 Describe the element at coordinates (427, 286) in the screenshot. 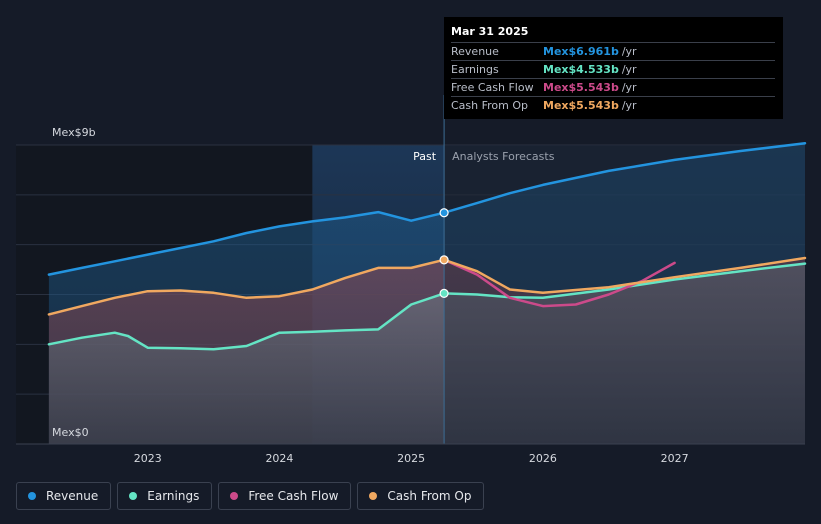

I see `cash-from-op-line` at that location.